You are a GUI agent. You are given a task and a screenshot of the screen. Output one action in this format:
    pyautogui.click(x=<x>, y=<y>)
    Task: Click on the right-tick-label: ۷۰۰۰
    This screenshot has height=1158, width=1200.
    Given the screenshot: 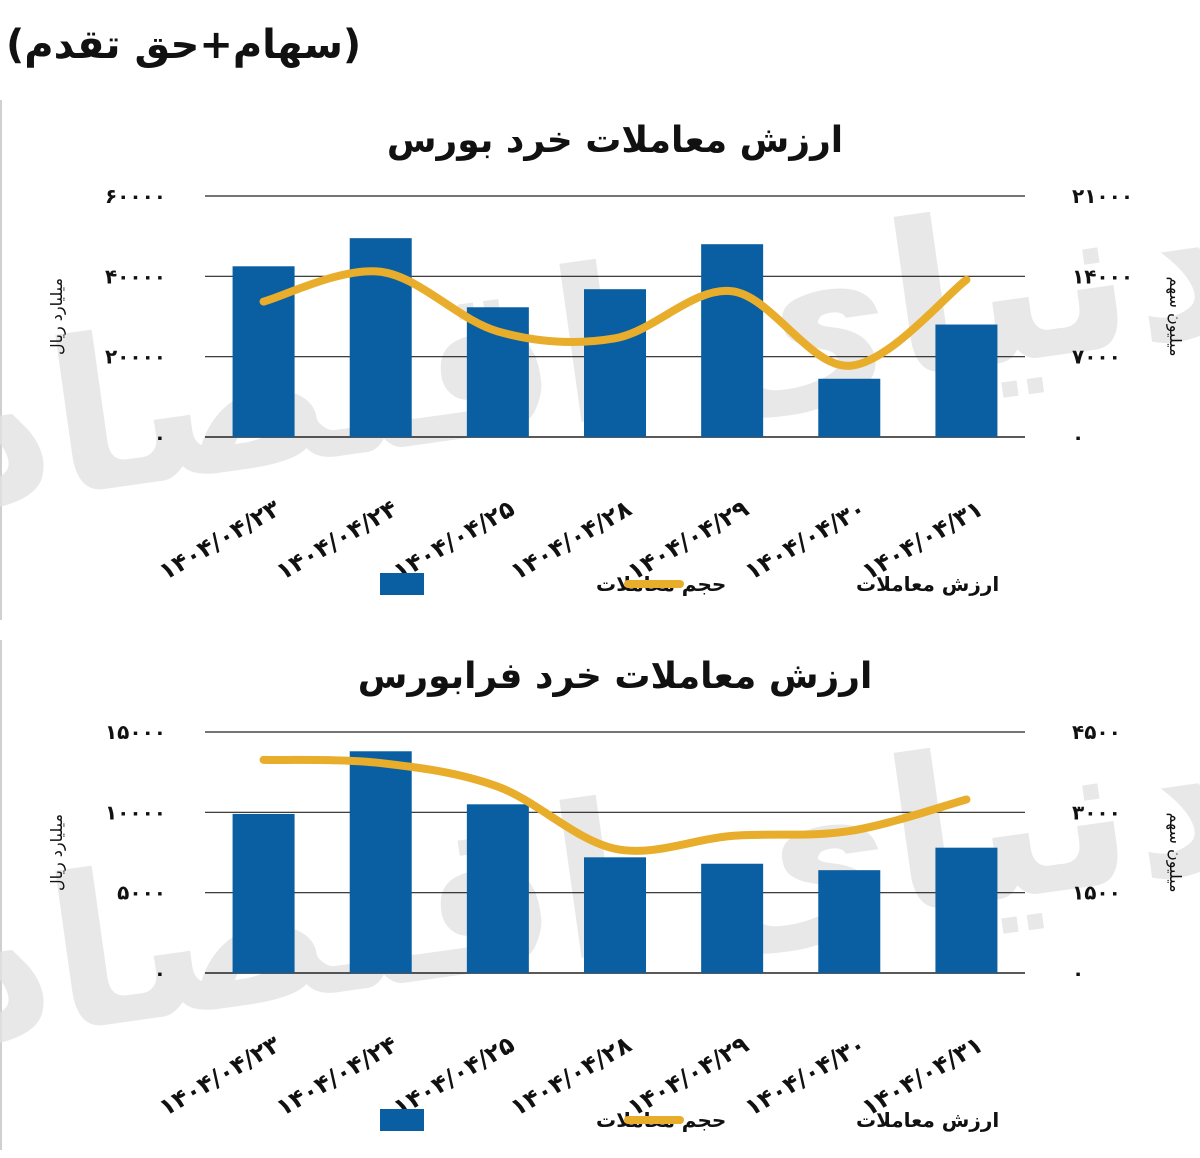 What is the action you would take?
    pyautogui.click(x=1096, y=357)
    